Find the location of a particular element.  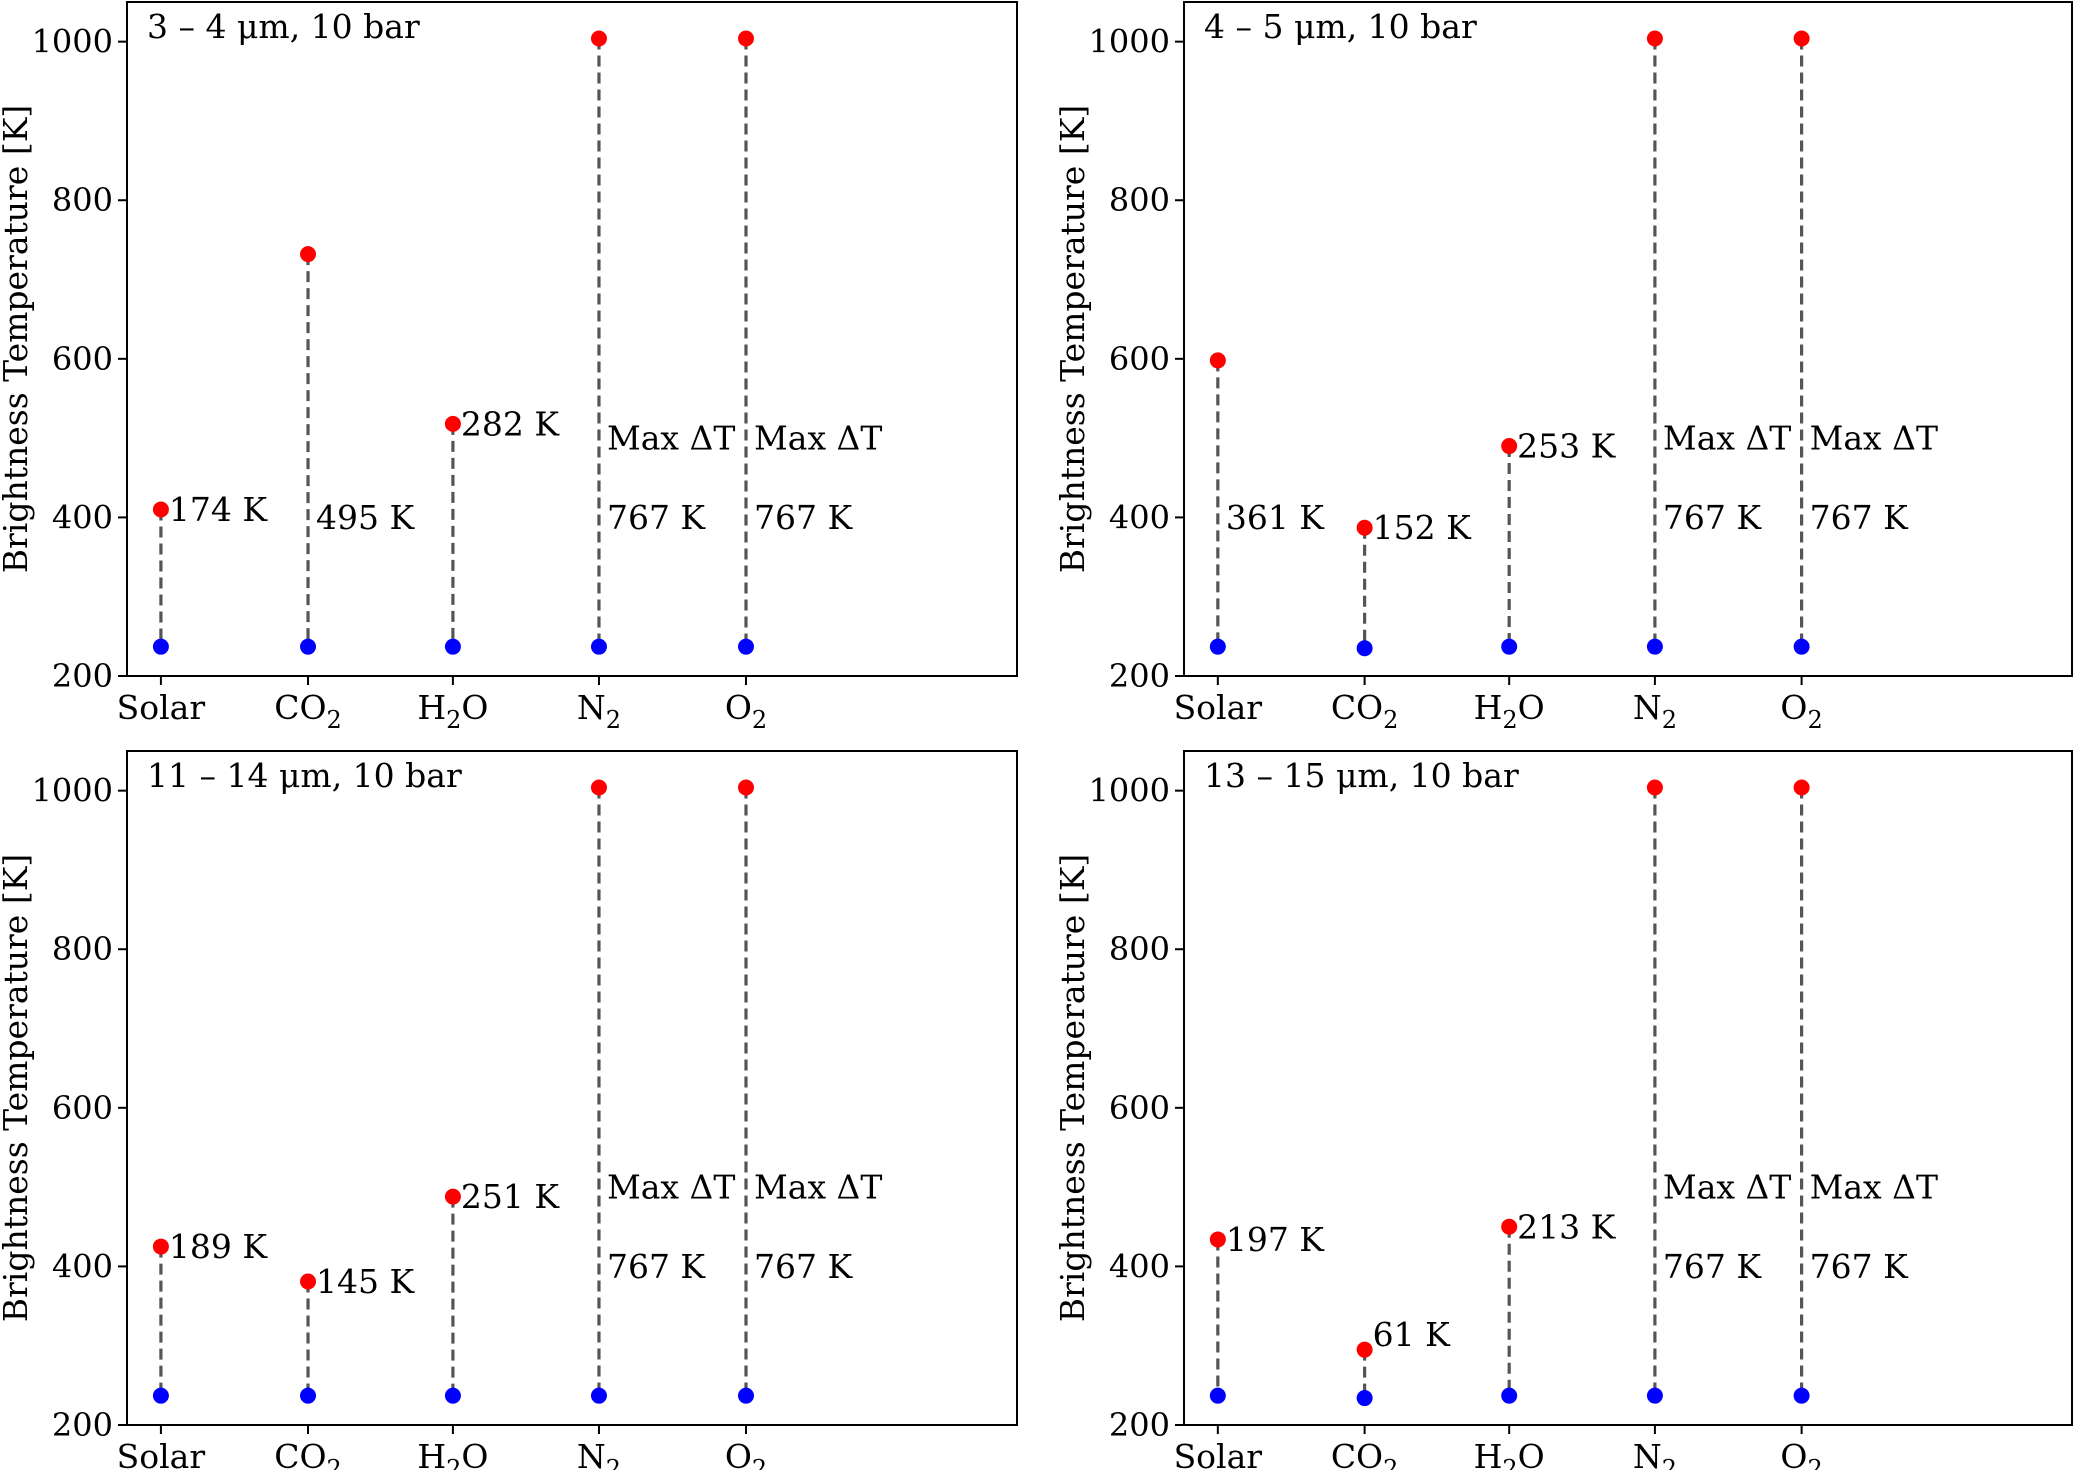

panel-title: 4 – 5 μm, 10 bar is located at coordinates (1340, 26).